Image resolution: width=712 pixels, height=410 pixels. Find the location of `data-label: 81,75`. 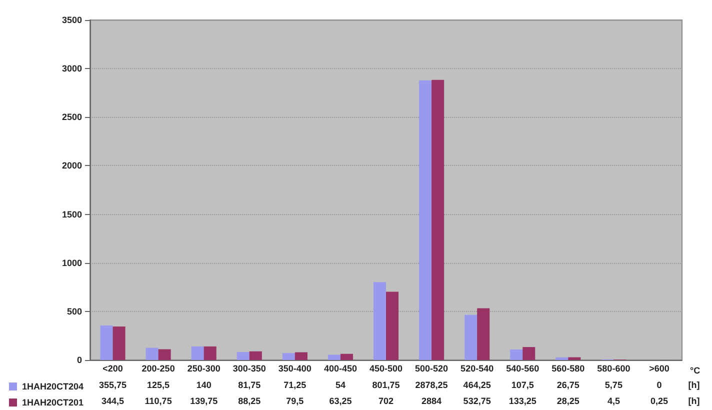

data-label: 81,75 is located at coordinates (249, 385).